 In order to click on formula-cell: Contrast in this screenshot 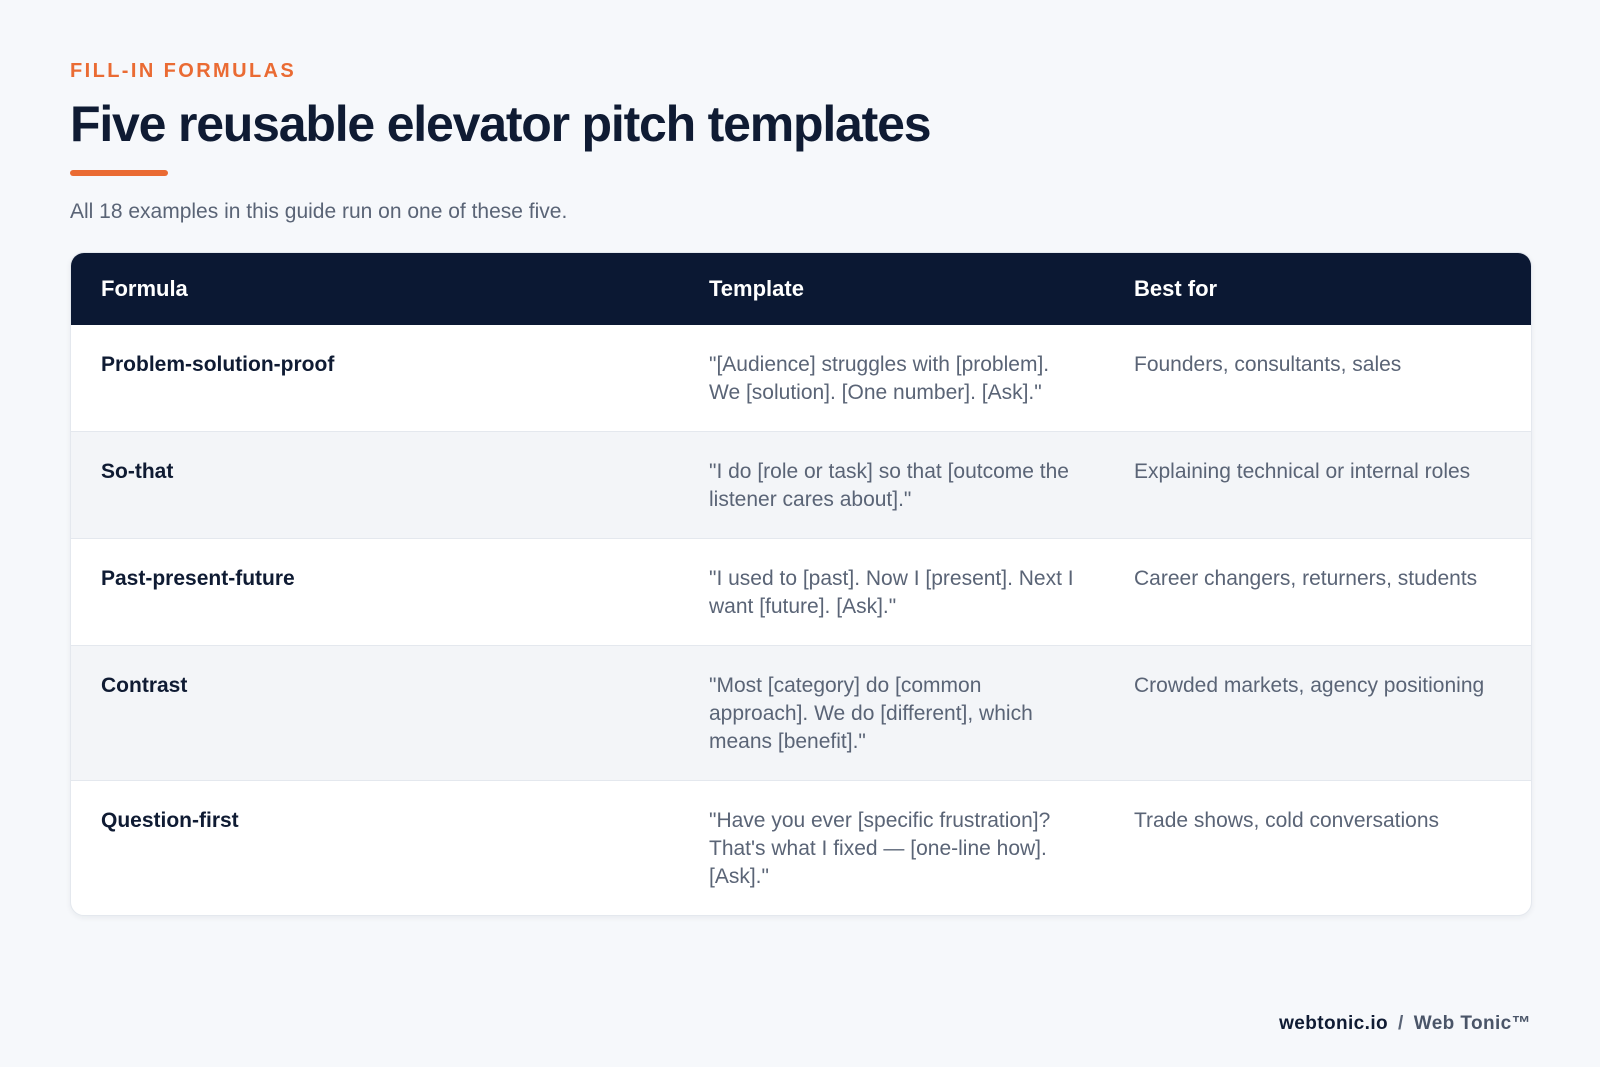, I will do `click(375, 713)`.